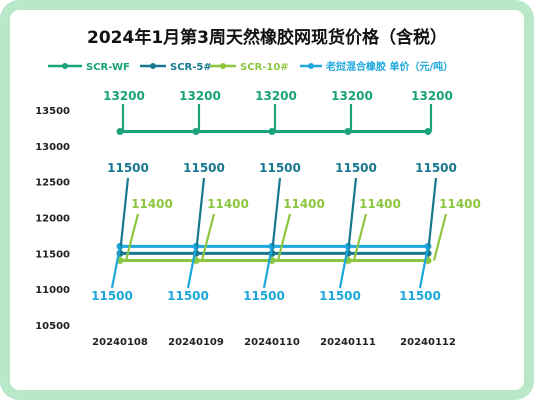 The height and width of the screenshot is (400, 534). I want to click on legend-marker-scr-wf, so click(65, 66).